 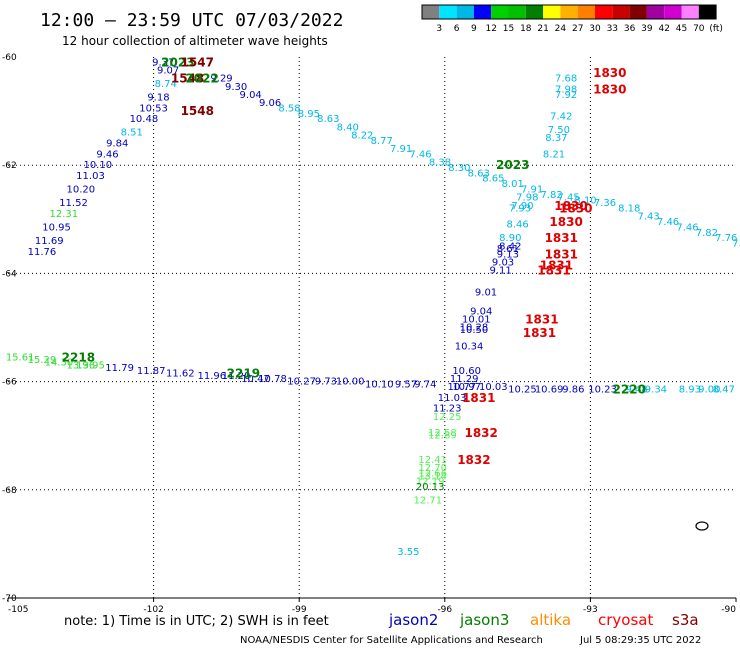 What do you see at coordinates (439, 29) in the screenshot?
I see `colorbar-label: 3` at bounding box center [439, 29].